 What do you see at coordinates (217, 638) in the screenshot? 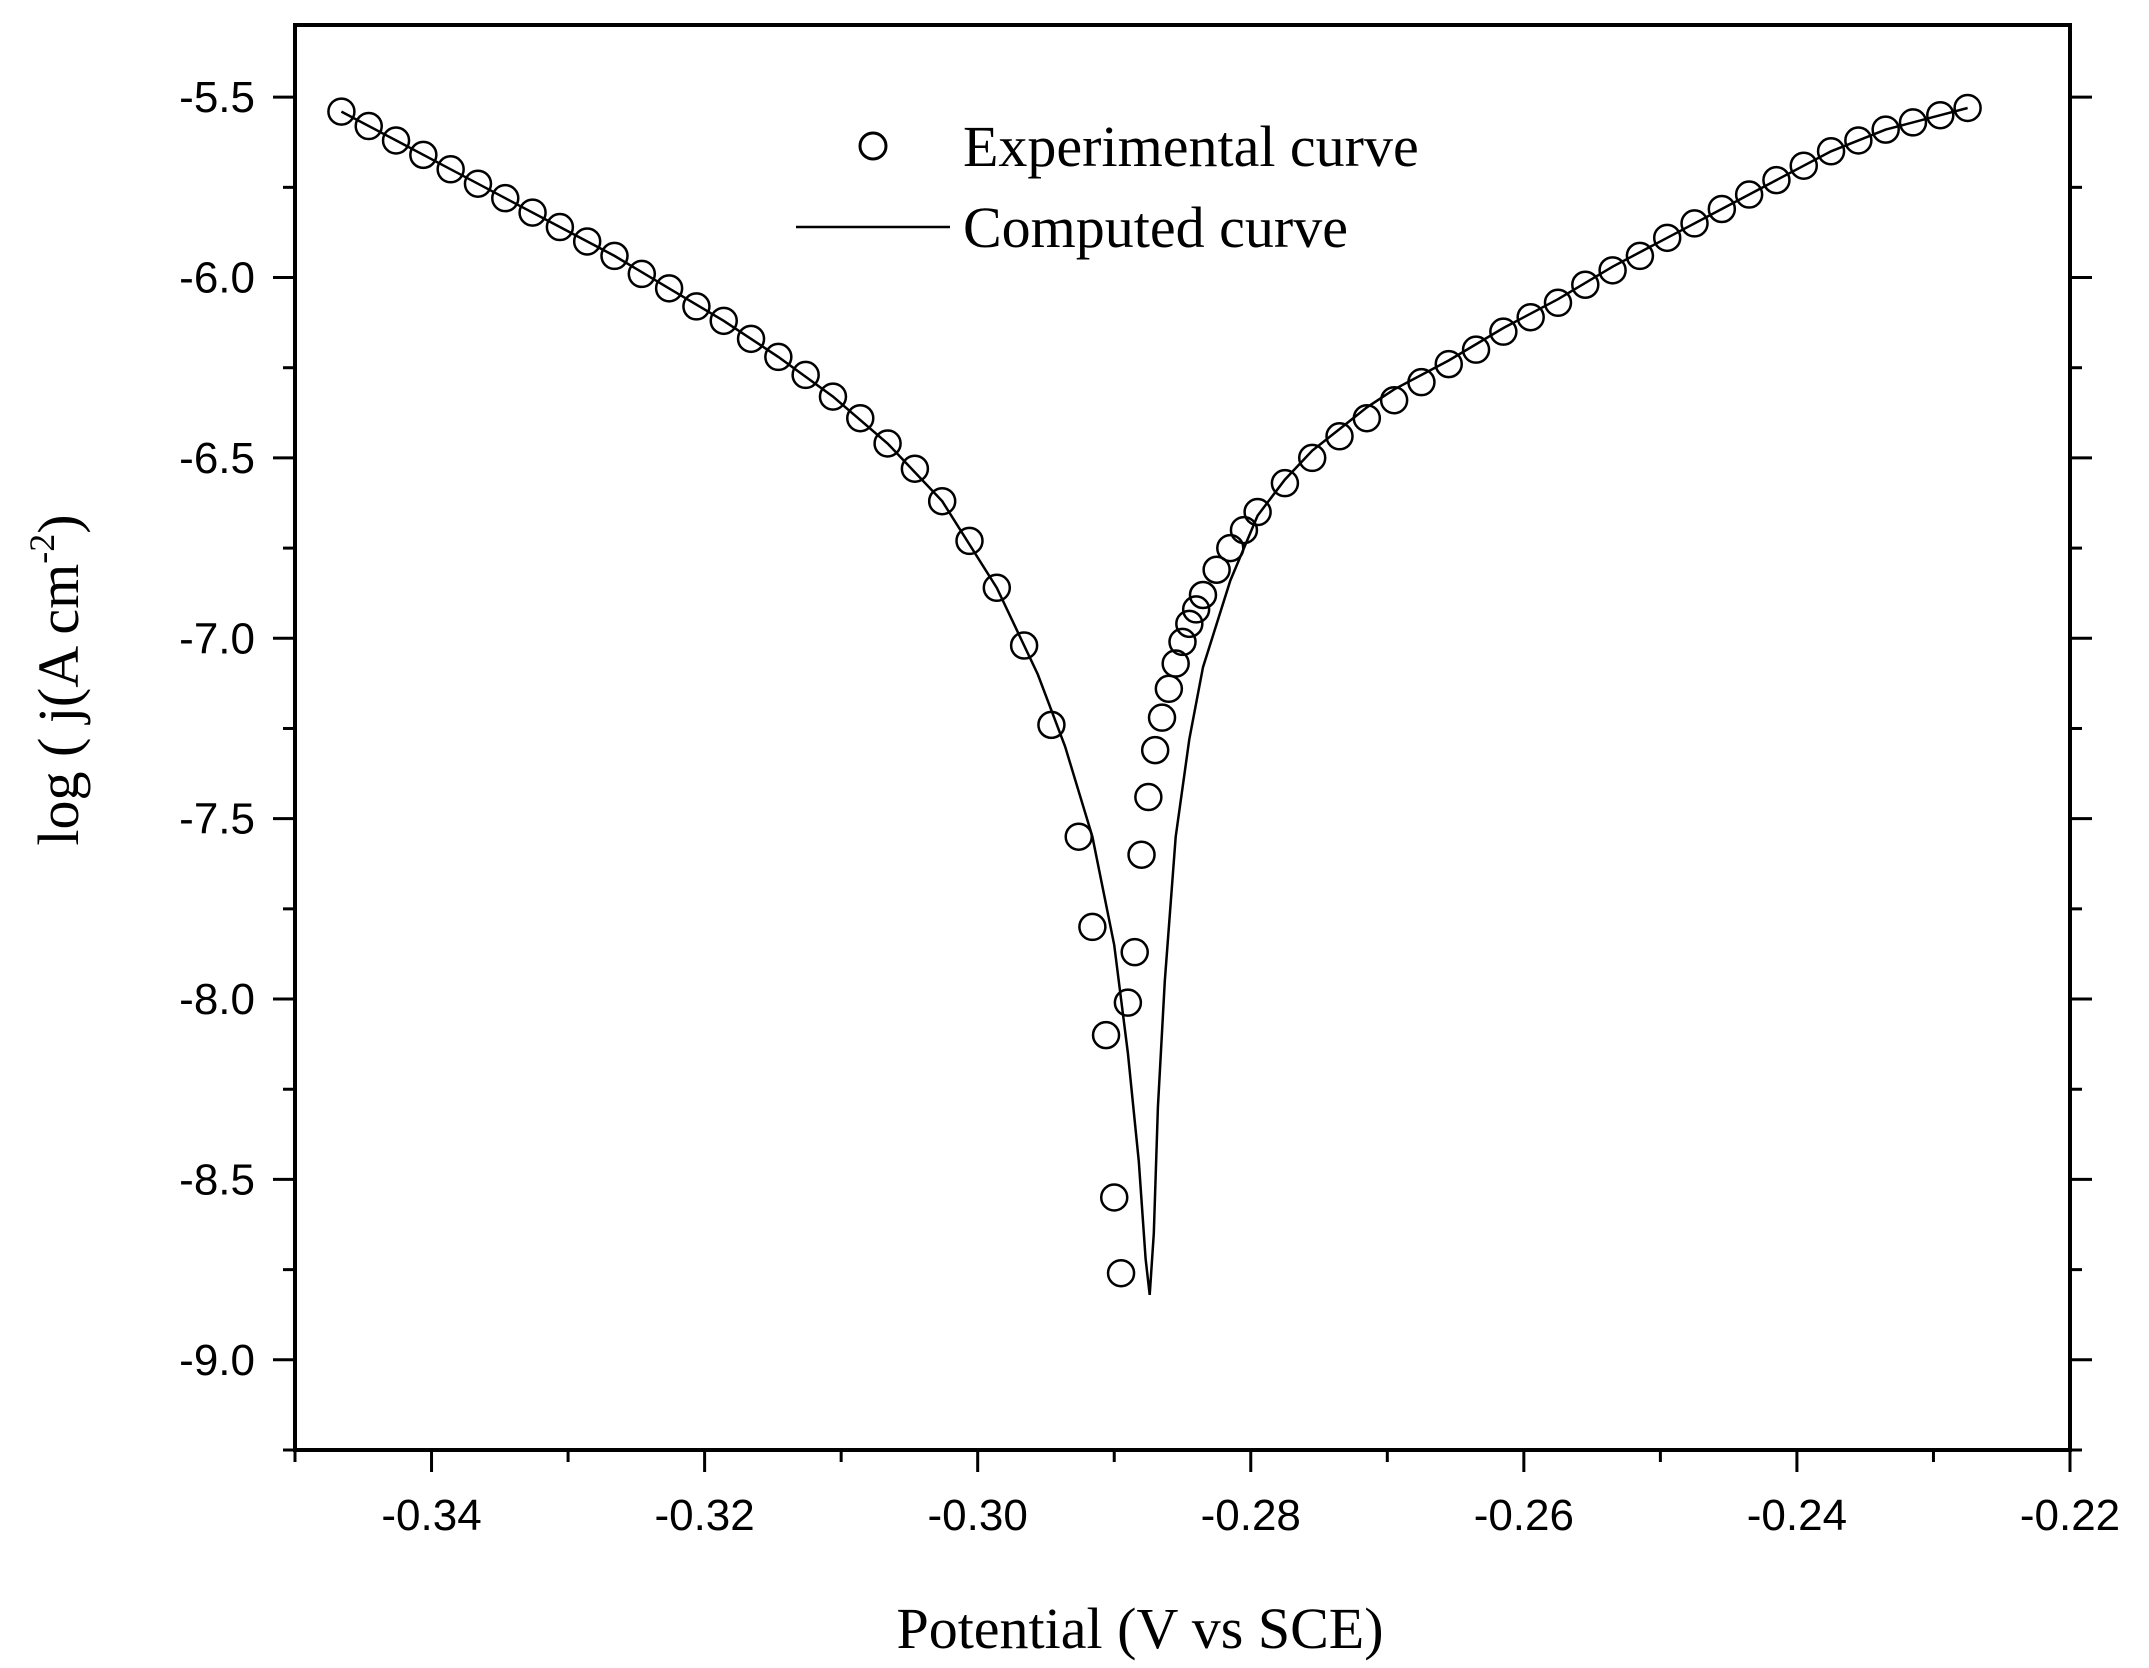
I see `y-tick-label: -7.0` at bounding box center [217, 638].